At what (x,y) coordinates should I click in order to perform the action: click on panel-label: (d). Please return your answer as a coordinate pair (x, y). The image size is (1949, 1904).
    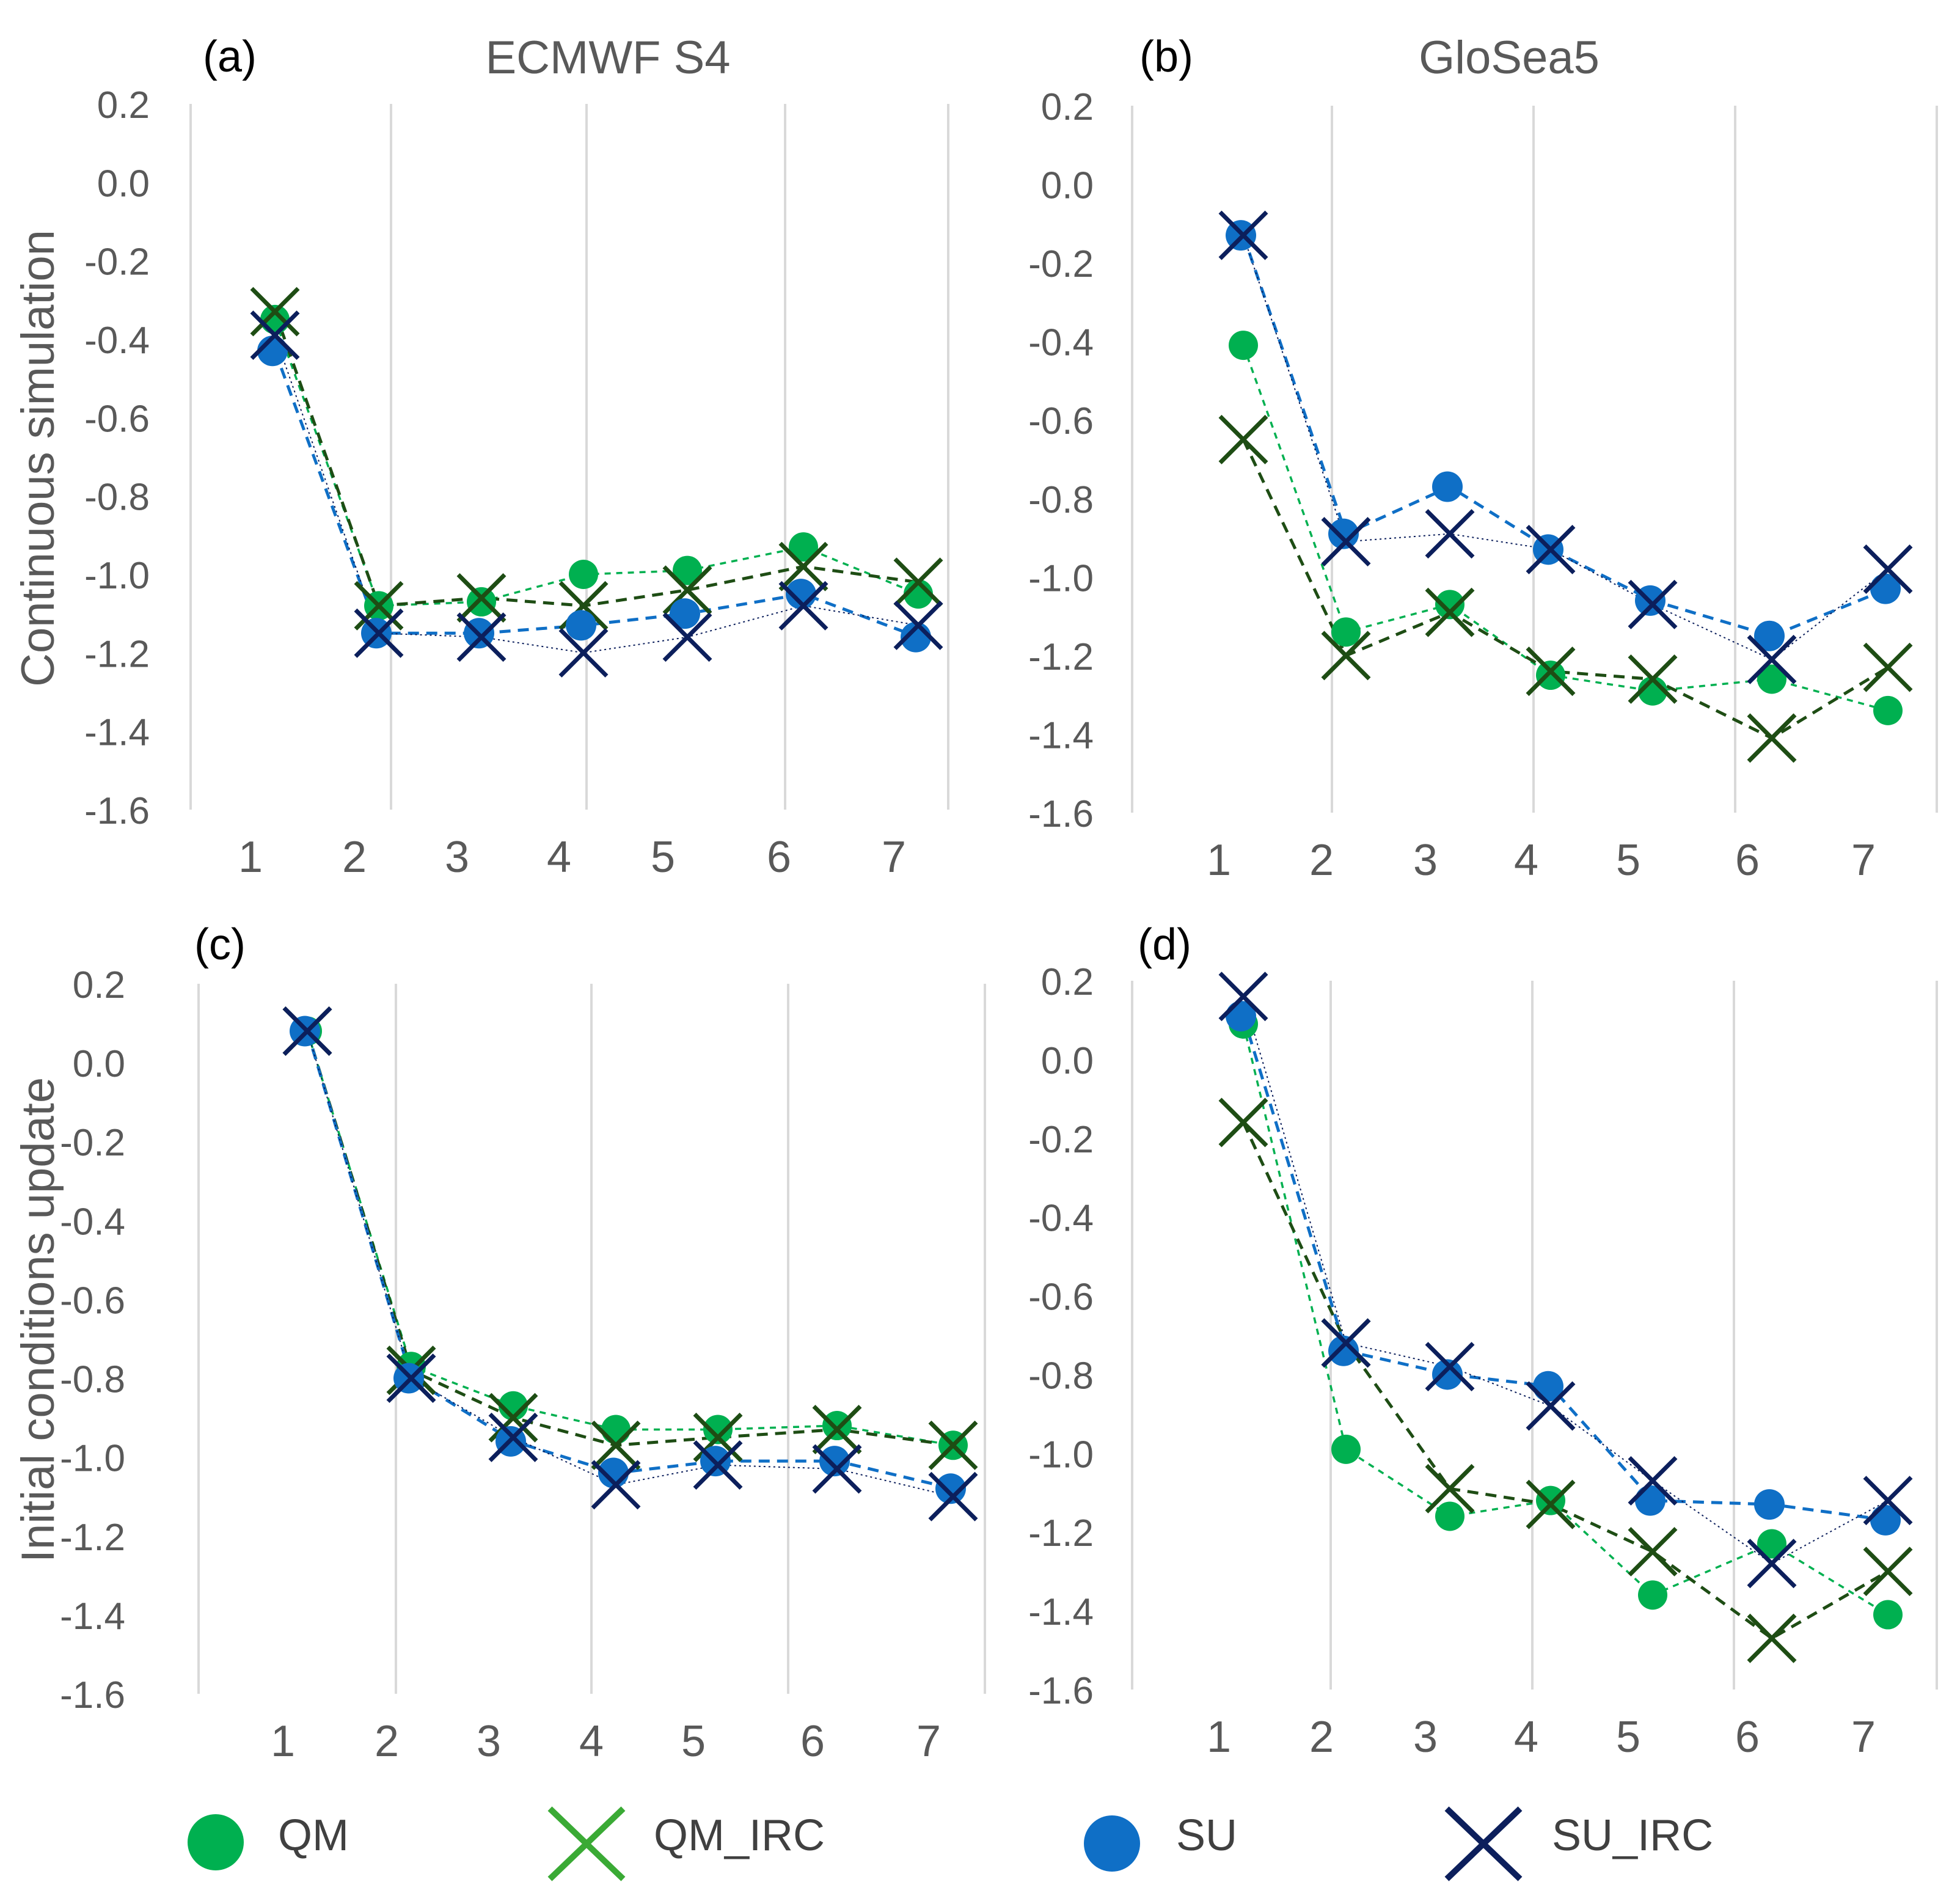
    Looking at the image, I should click on (1164, 944).